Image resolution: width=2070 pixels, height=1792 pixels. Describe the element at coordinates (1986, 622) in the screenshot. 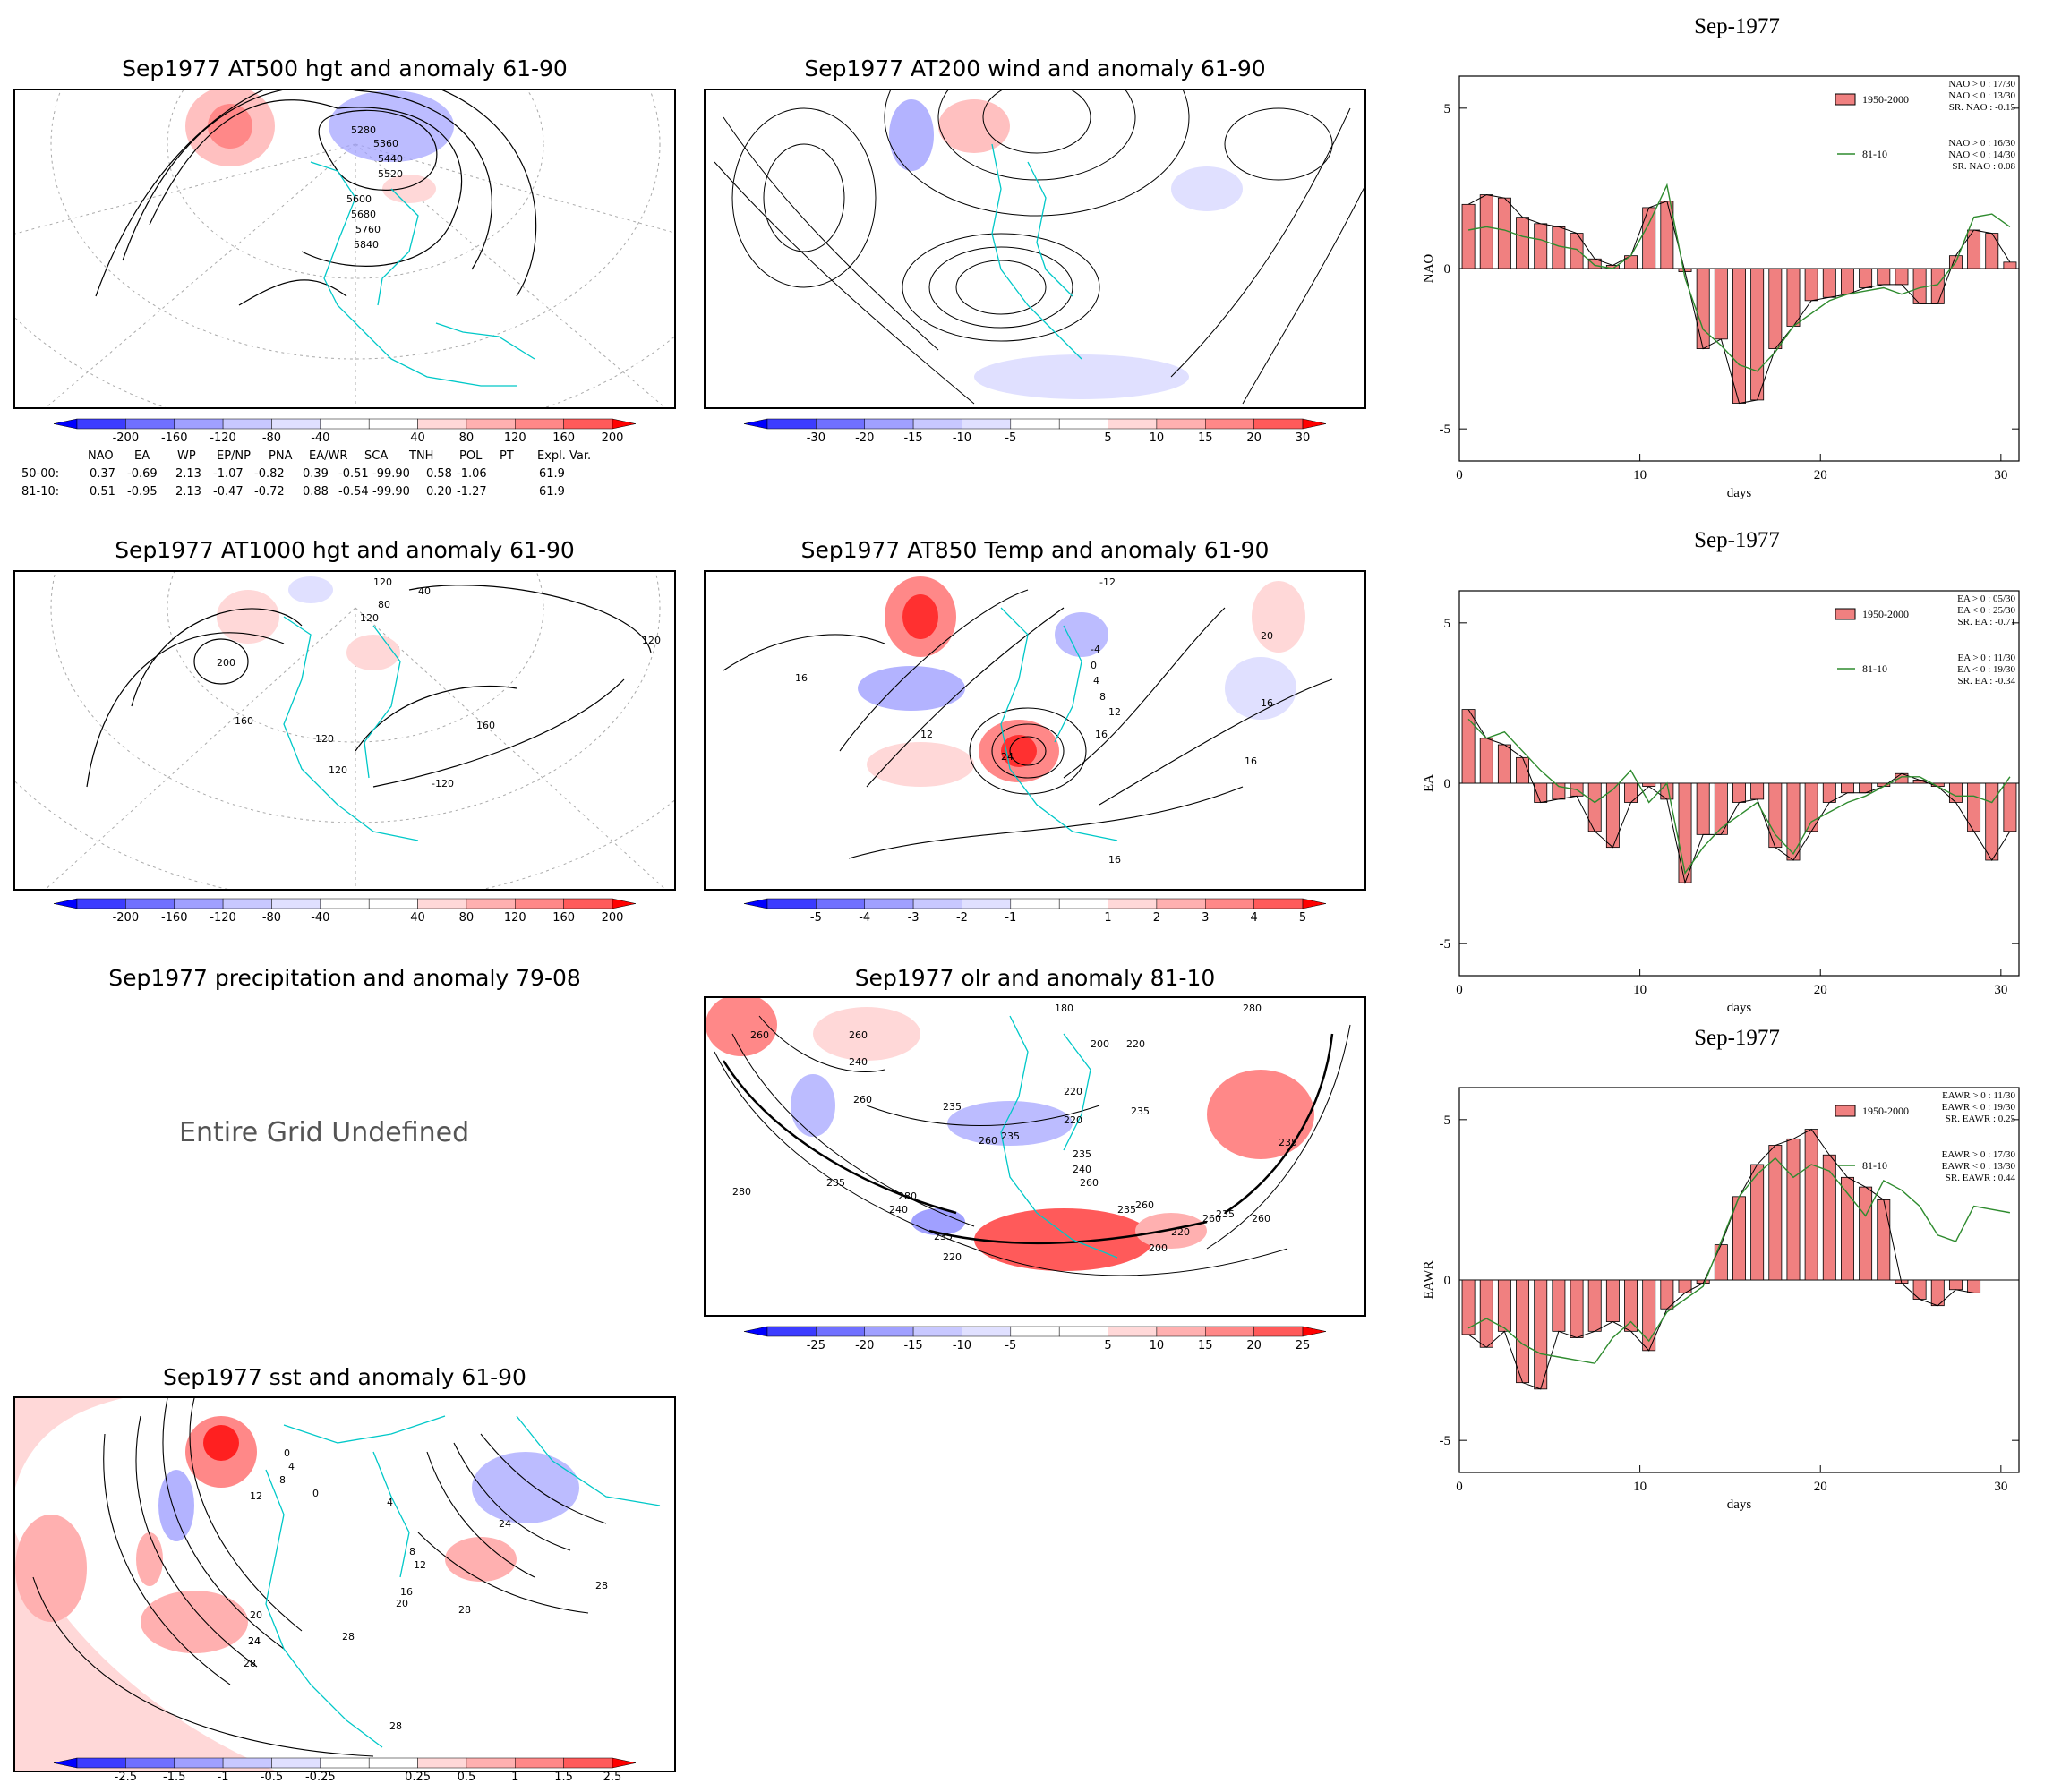

I see `legend-stat: SR. EA : -0.71` at that location.